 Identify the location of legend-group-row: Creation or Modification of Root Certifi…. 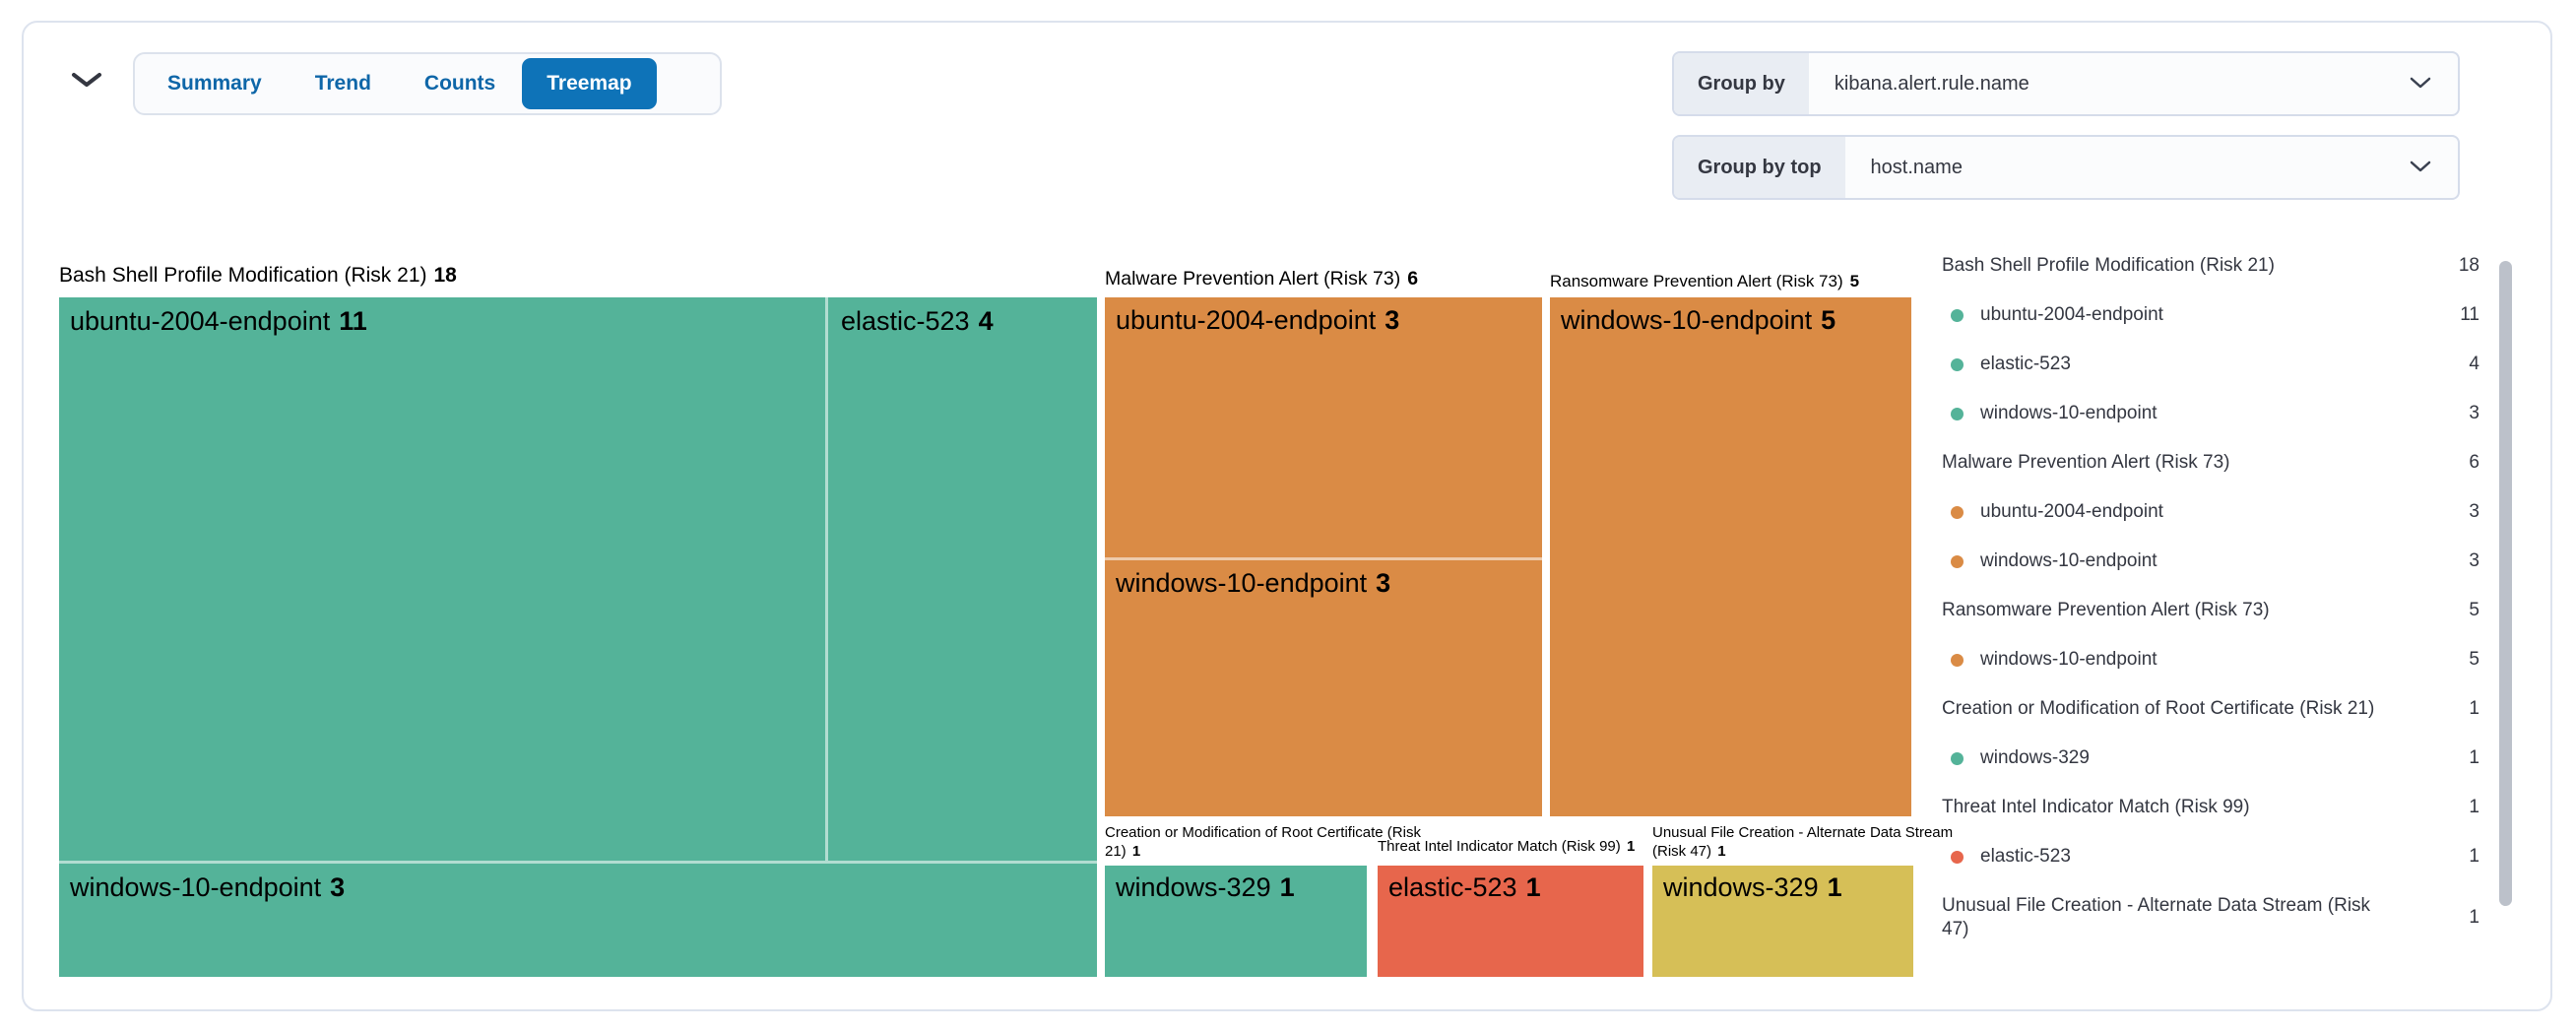
(2210, 709).